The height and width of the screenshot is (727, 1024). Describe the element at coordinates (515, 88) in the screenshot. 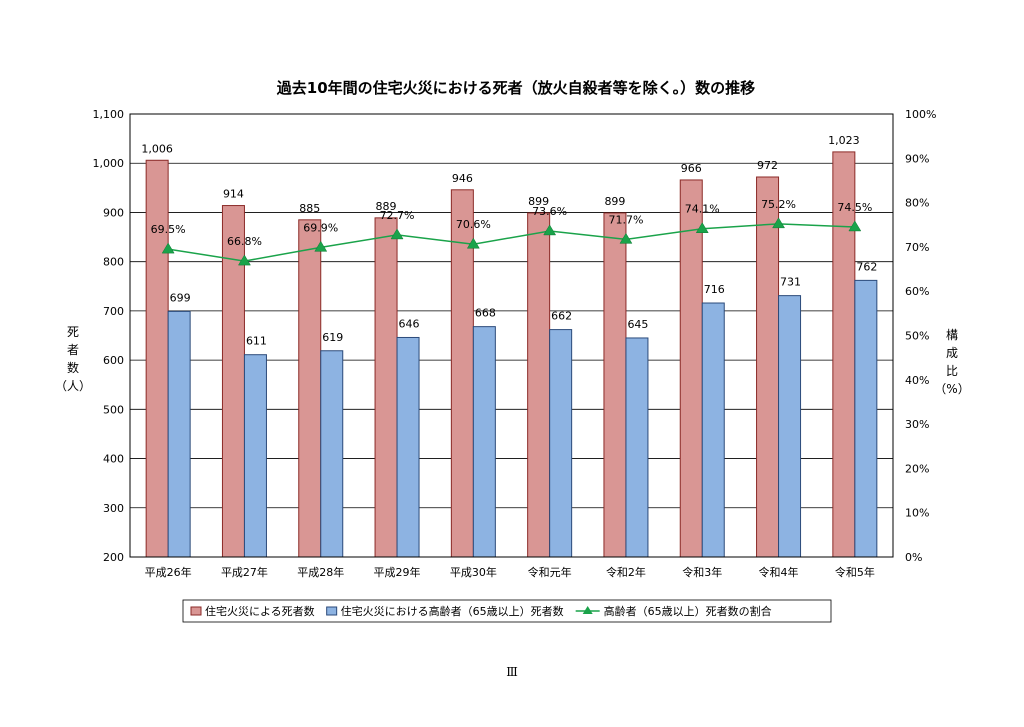

I see `chart-title: 過去10年間の住宅火災における死者（放火自殺者等を除く。）数の推移` at that location.